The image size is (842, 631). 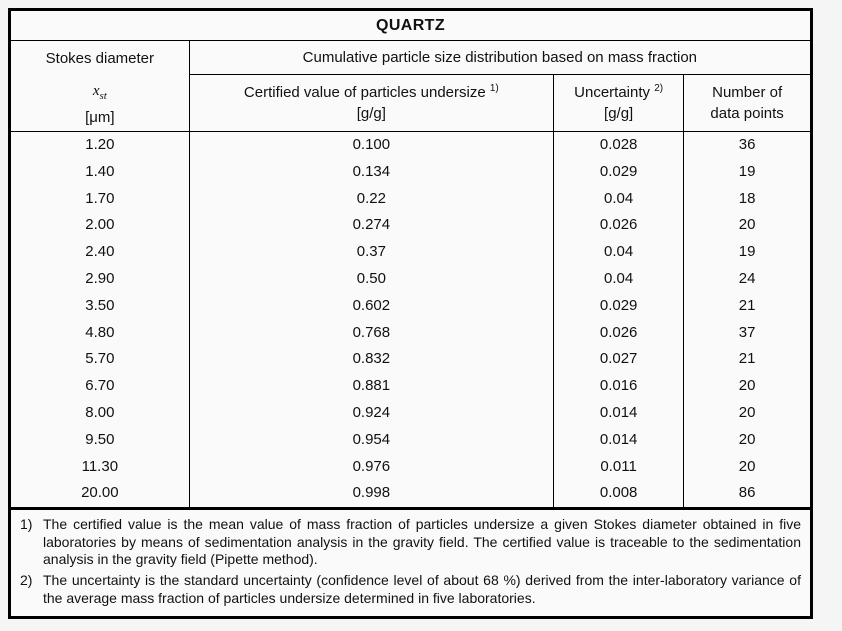 I want to click on table-row: 1.70 0.22 0.04 18, so click(x=410, y=199).